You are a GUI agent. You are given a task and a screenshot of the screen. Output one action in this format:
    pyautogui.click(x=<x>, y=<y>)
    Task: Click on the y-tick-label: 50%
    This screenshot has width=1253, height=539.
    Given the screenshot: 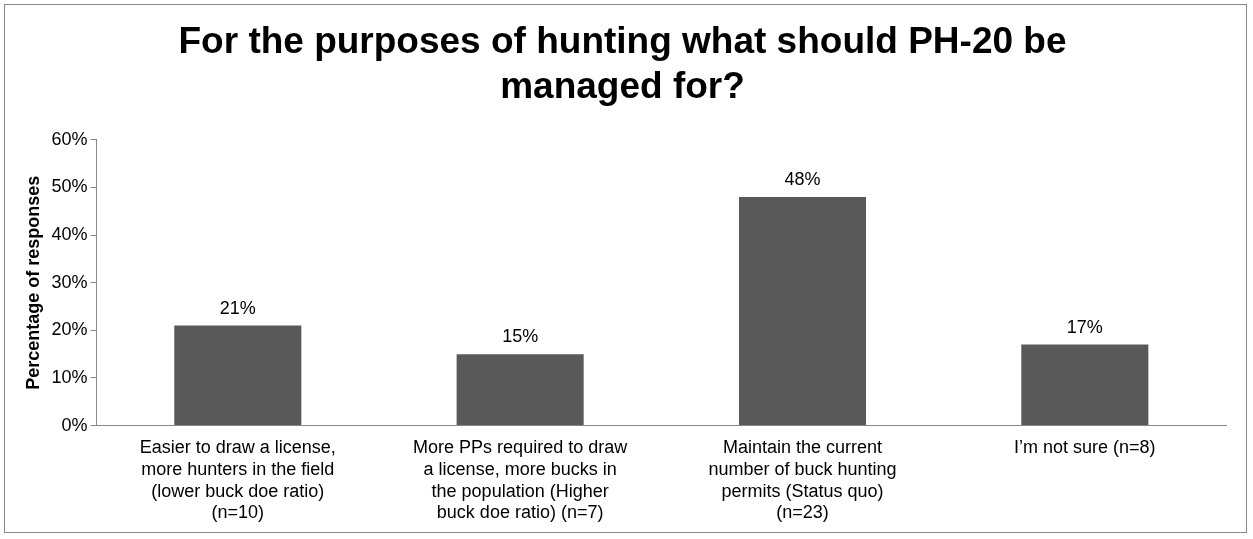 What is the action you would take?
    pyautogui.click(x=69, y=186)
    